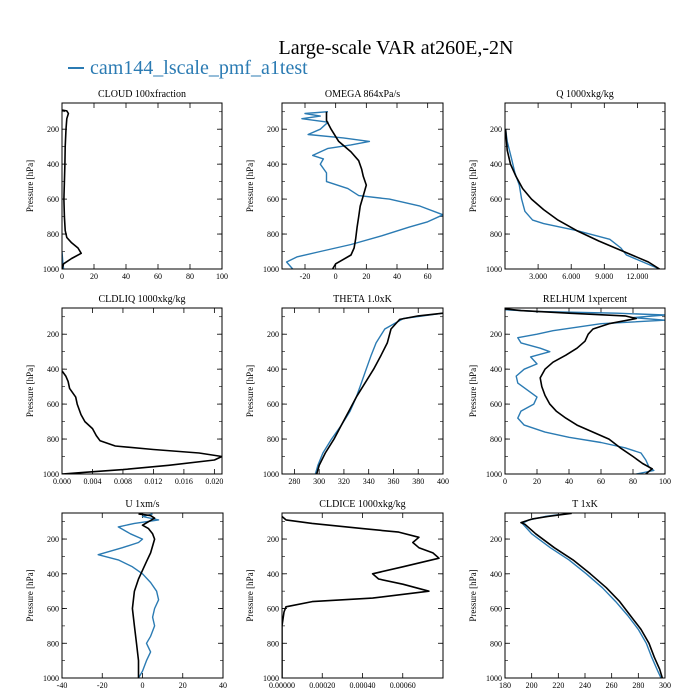  I want to click on panel-title: T 1xK, so click(585, 504).